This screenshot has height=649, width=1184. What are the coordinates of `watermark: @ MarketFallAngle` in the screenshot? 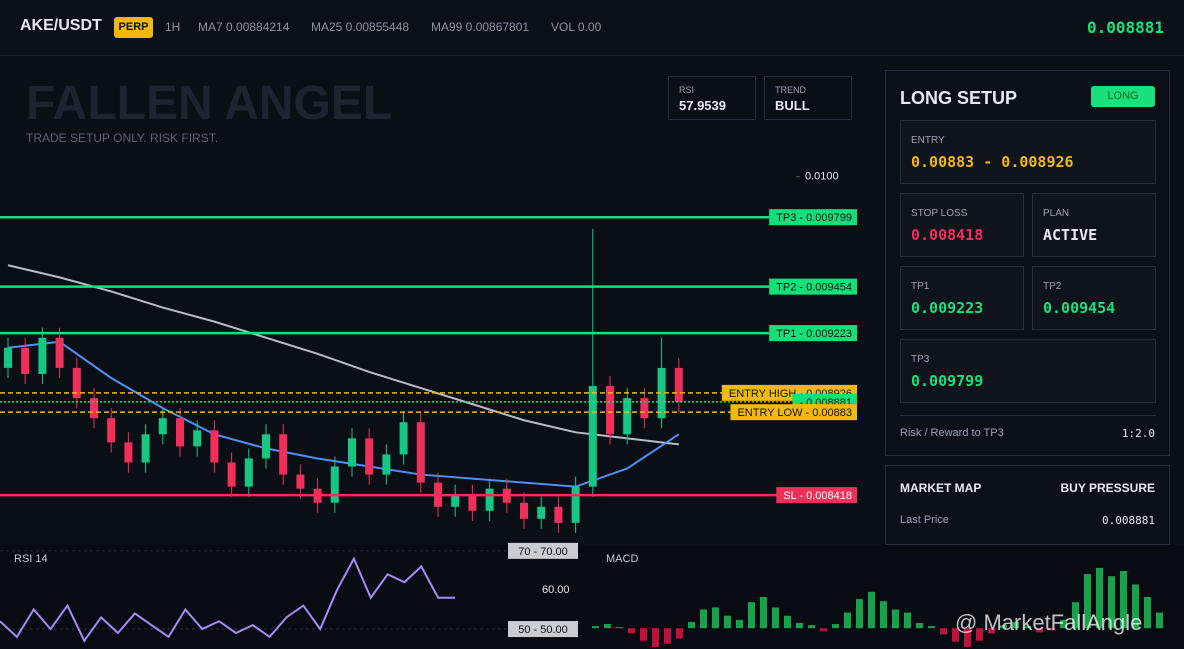 It's located at (1049, 622).